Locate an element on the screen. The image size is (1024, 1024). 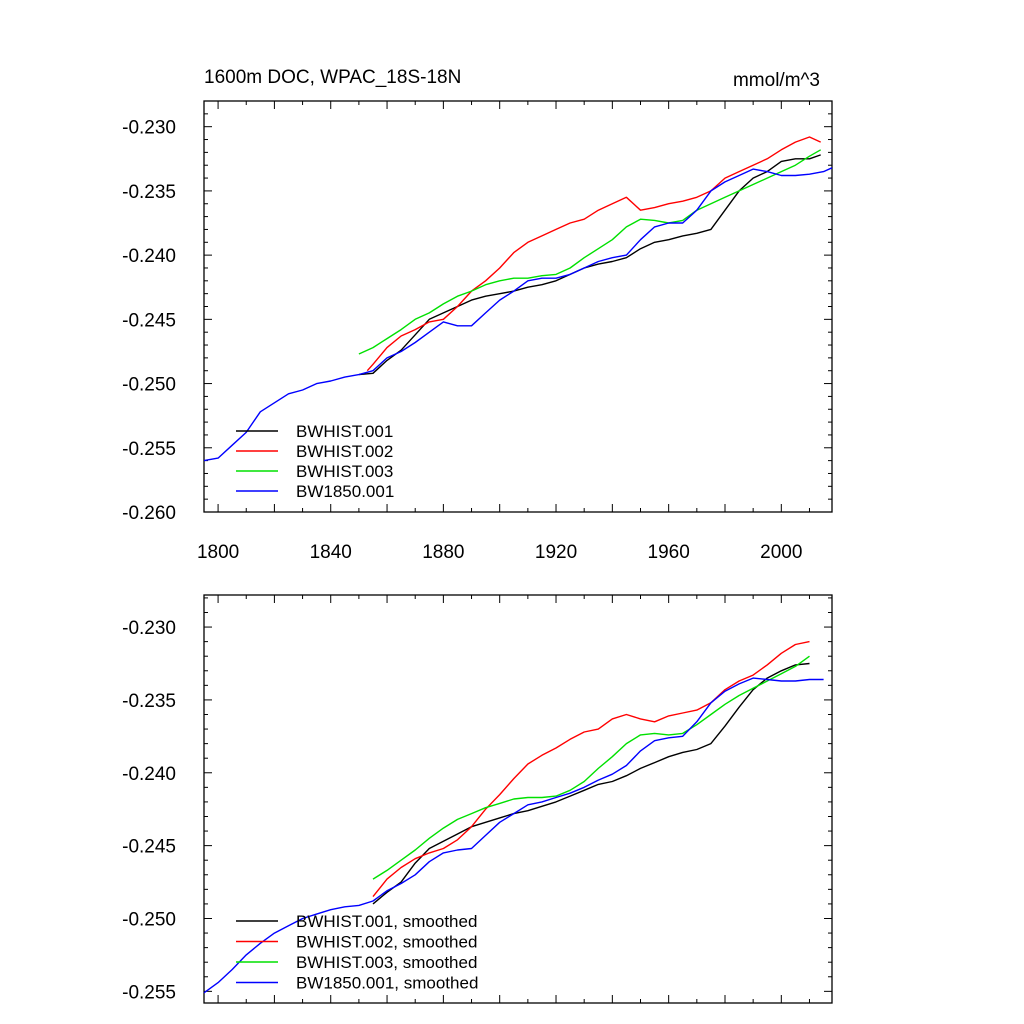
x-tick-label: 1840 is located at coordinates (331, 552).